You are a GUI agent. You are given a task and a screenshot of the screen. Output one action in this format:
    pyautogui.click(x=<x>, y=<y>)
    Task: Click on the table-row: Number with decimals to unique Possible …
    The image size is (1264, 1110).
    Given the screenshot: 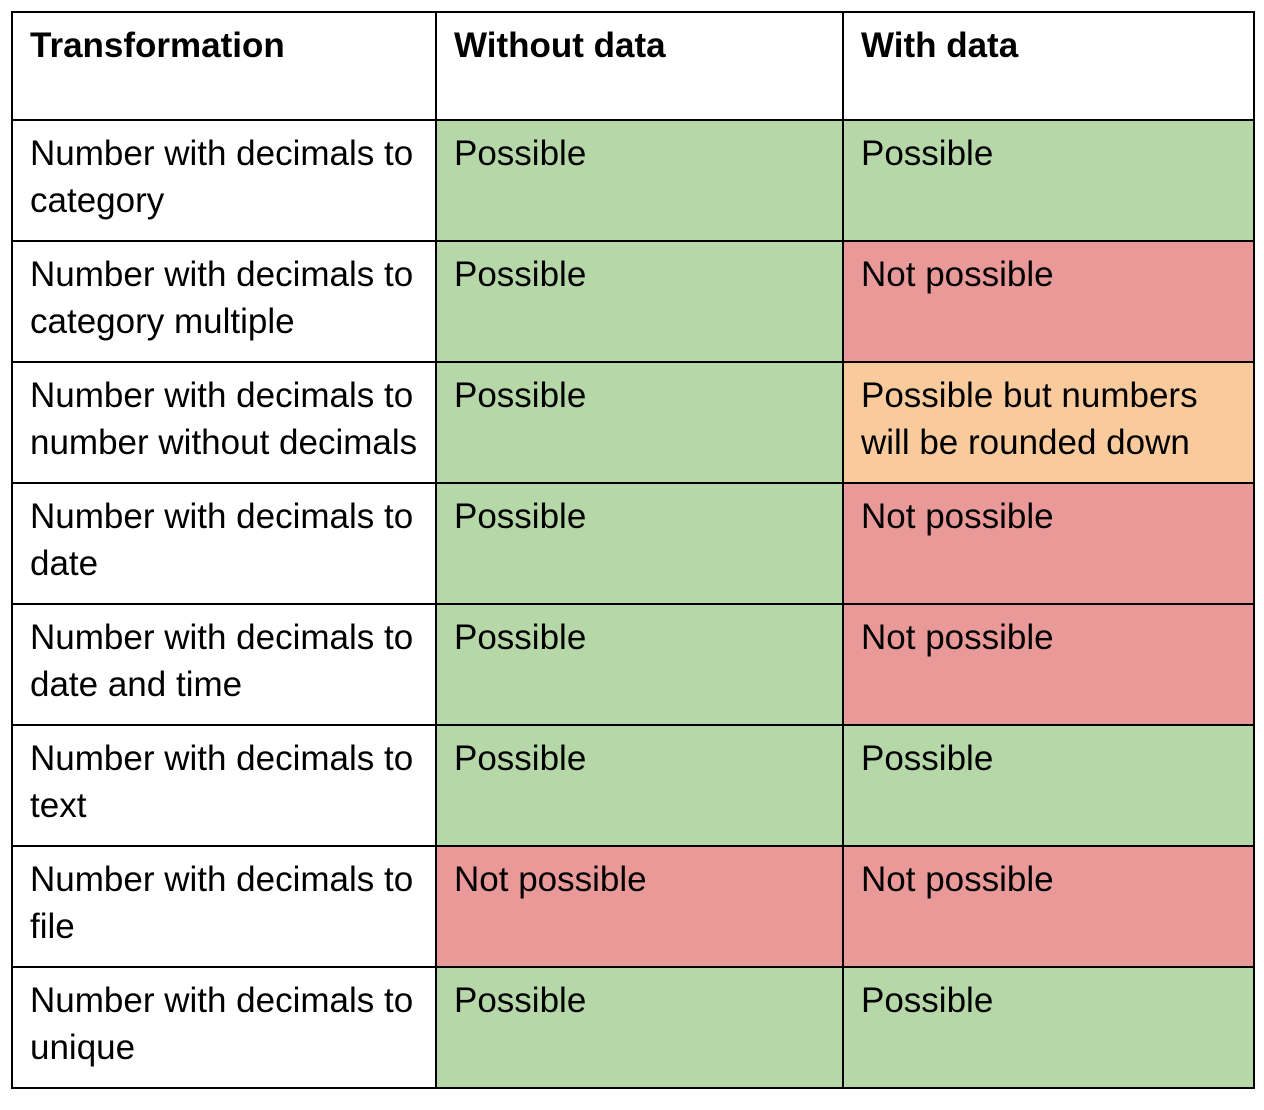 What is the action you would take?
    pyautogui.click(x=633, y=1027)
    